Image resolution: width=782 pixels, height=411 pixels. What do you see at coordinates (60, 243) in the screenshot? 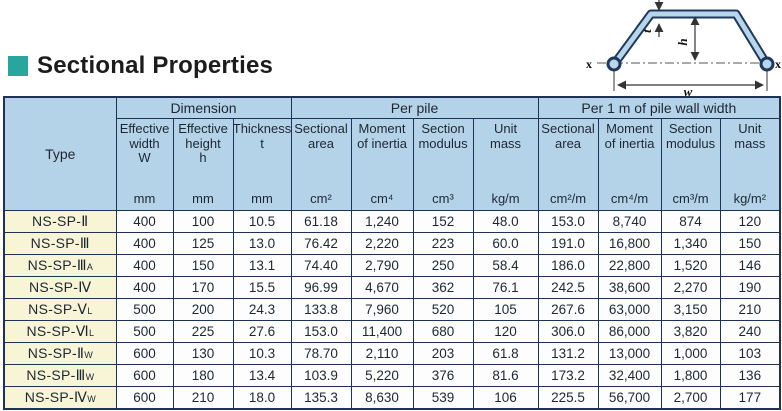
I see `pile-type: NS-SP-Ⅲ` at bounding box center [60, 243].